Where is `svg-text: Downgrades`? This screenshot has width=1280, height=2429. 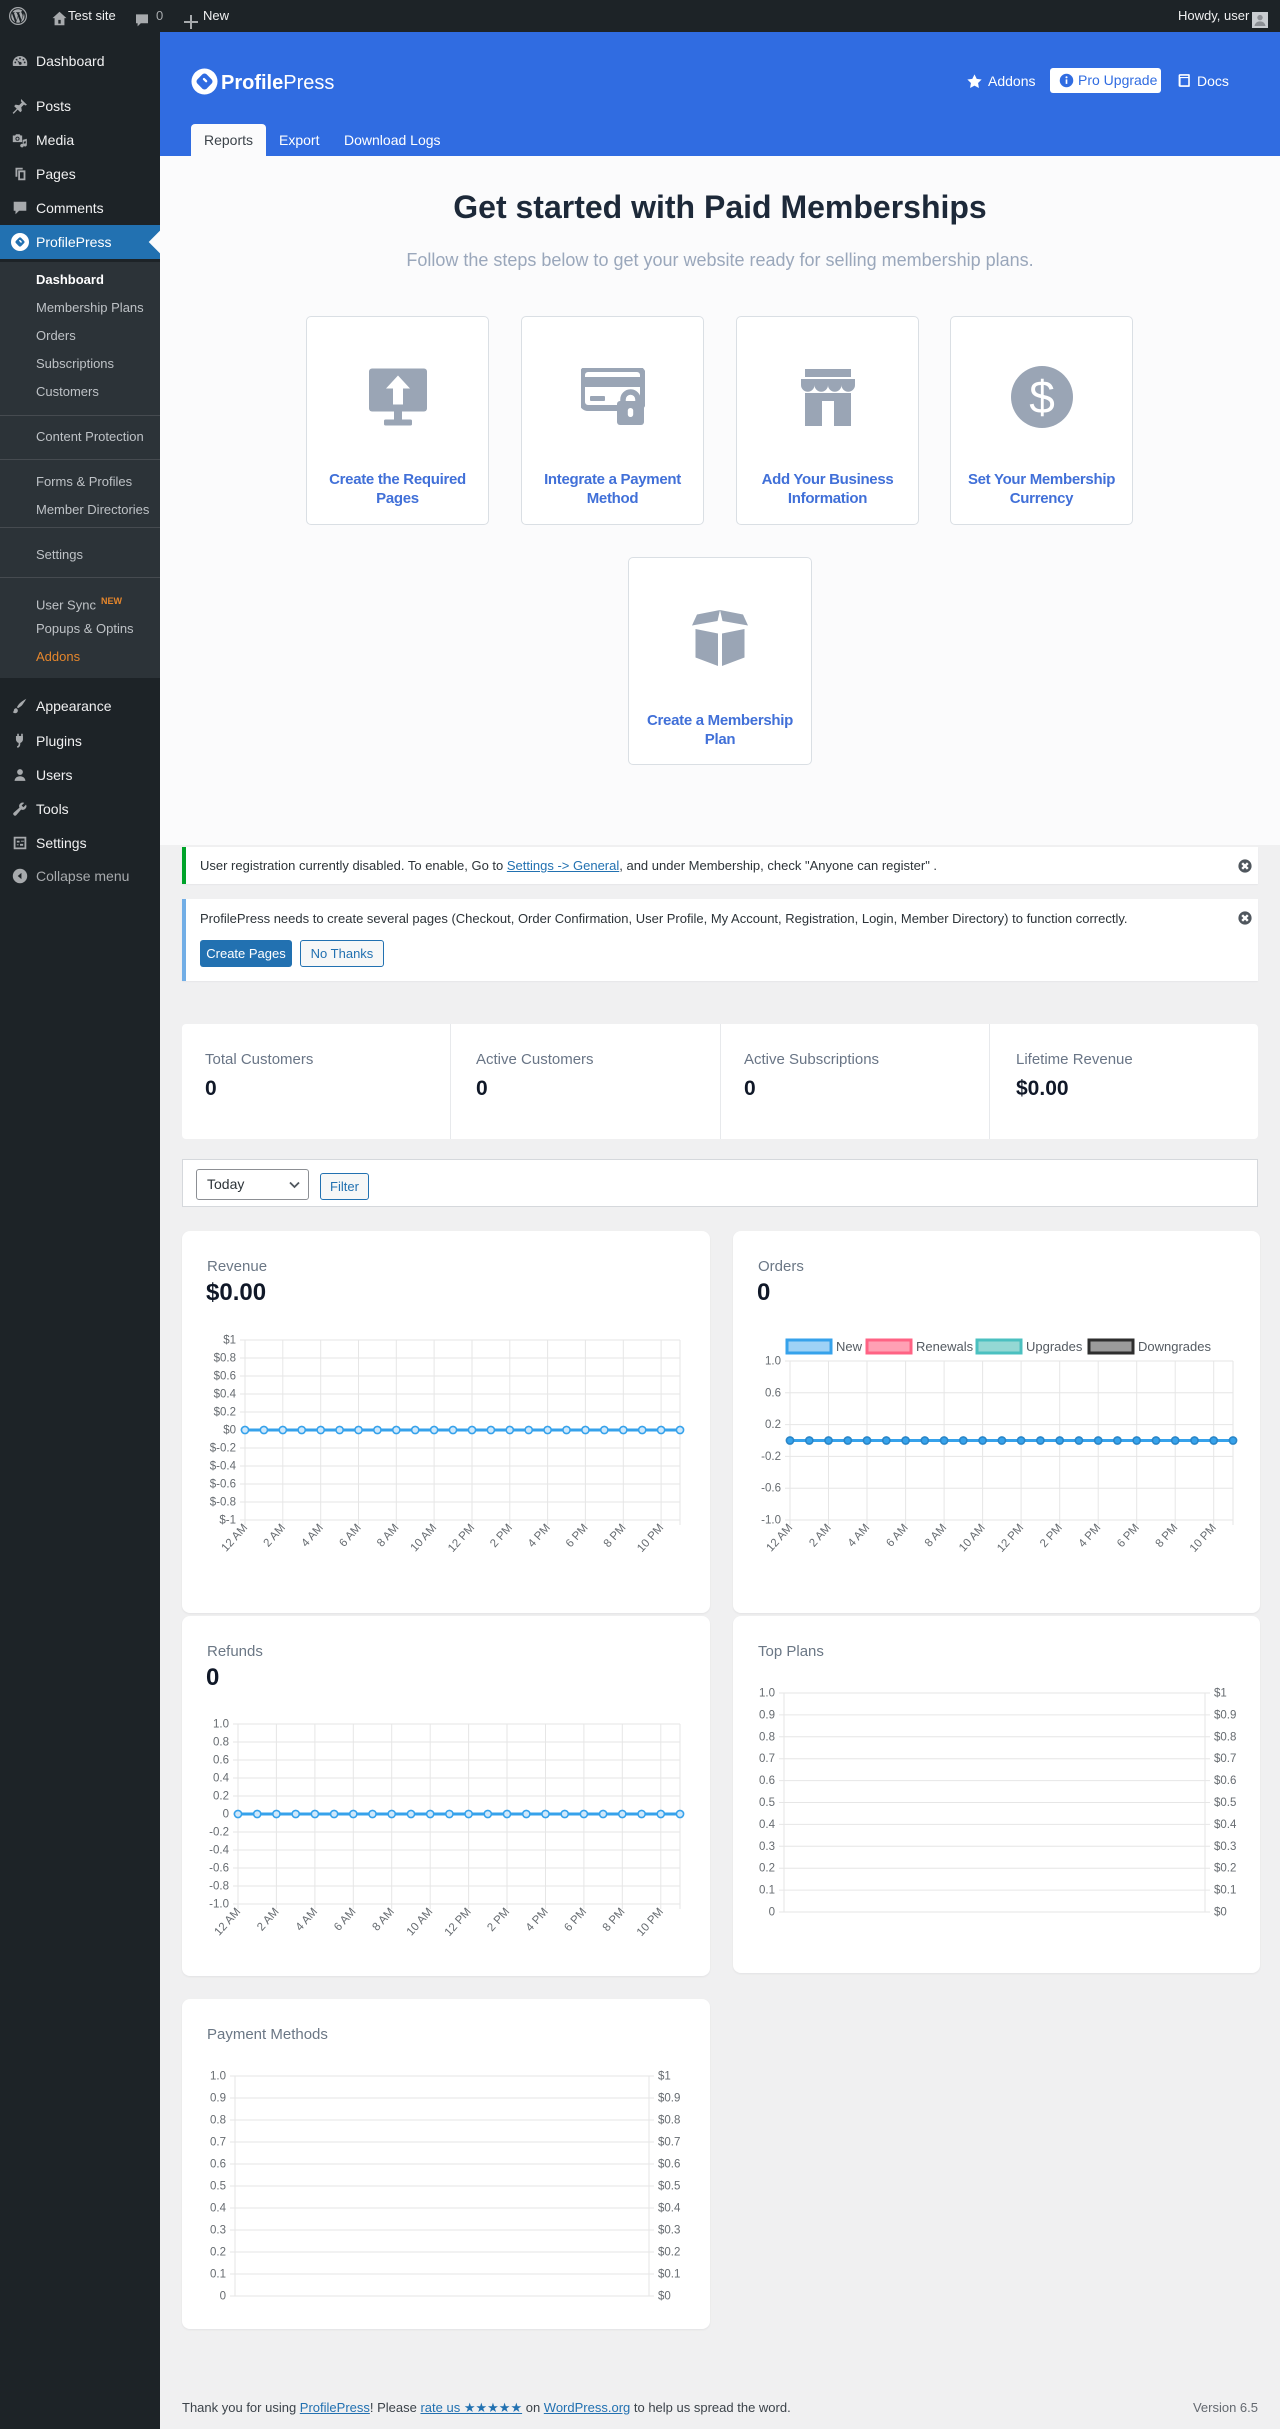 svg-text: Downgrades is located at coordinates (1174, 1346).